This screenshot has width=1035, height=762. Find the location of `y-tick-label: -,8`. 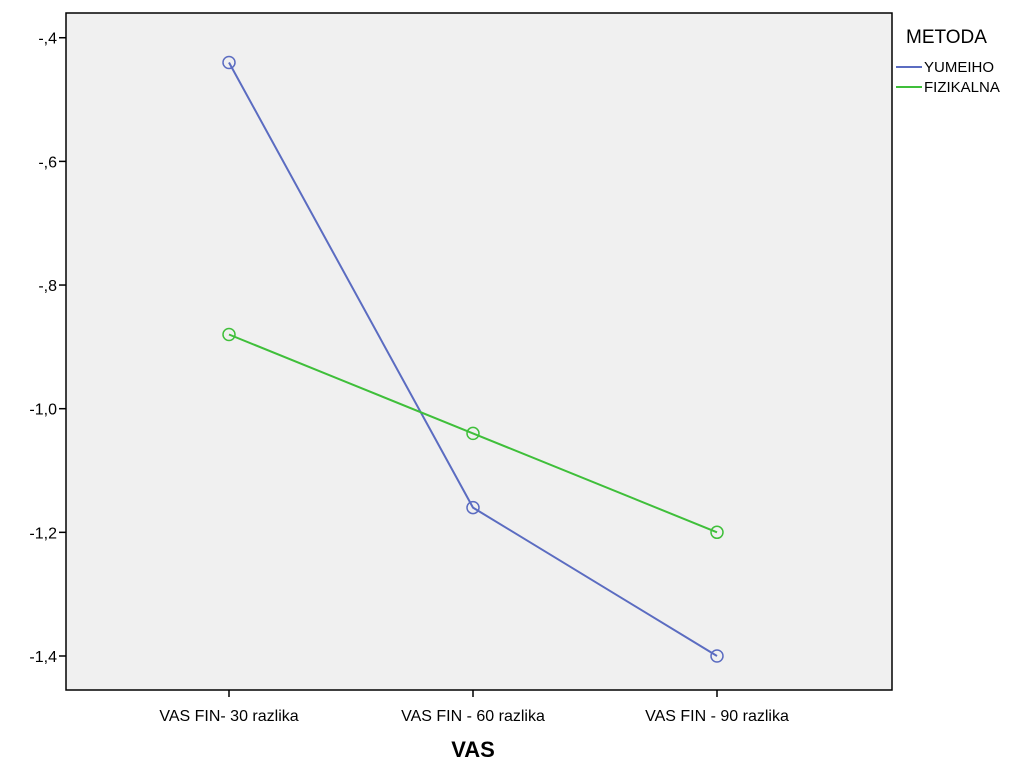

y-tick-label: -,8 is located at coordinates (47, 286).